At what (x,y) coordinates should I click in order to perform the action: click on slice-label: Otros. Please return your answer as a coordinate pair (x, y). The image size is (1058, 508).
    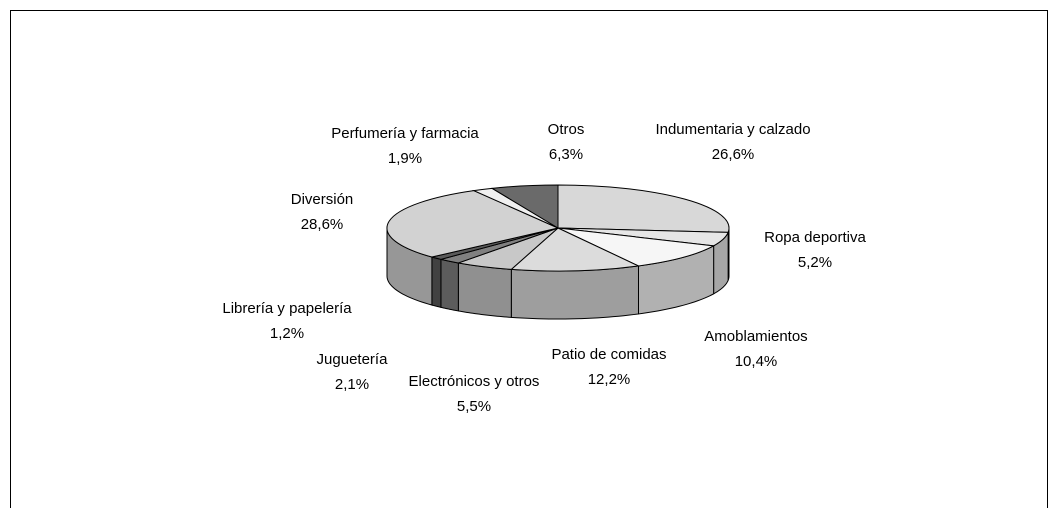
    Looking at the image, I should click on (566, 129).